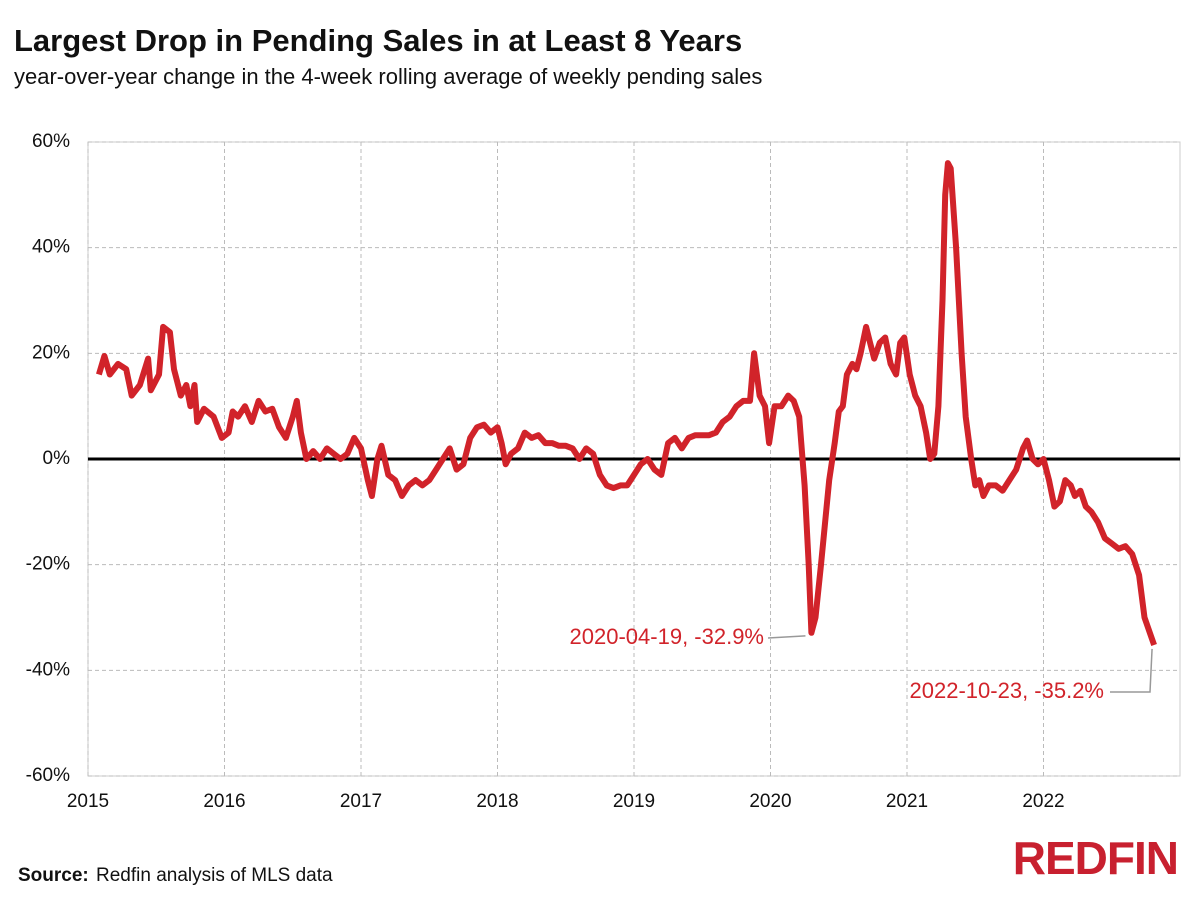 The image size is (1200, 899). What do you see at coordinates (224, 801) in the screenshot?
I see `x-tick-label: 2016` at bounding box center [224, 801].